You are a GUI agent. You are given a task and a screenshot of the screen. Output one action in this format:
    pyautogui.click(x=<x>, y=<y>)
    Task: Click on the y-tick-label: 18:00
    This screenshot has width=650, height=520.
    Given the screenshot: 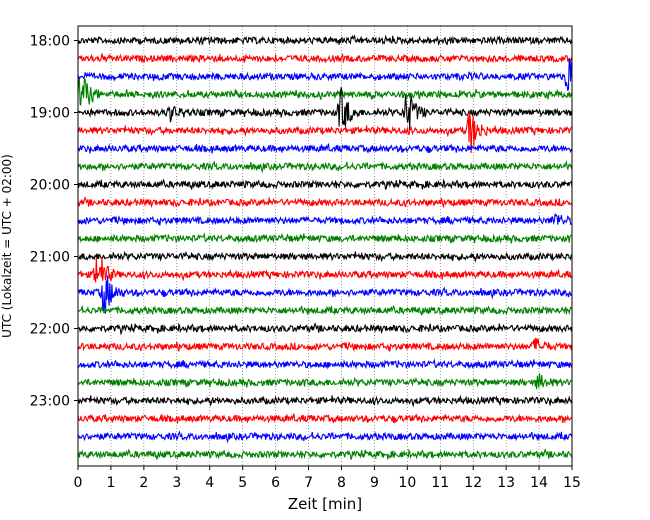 What is the action you would take?
    pyautogui.click(x=50, y=42)
    